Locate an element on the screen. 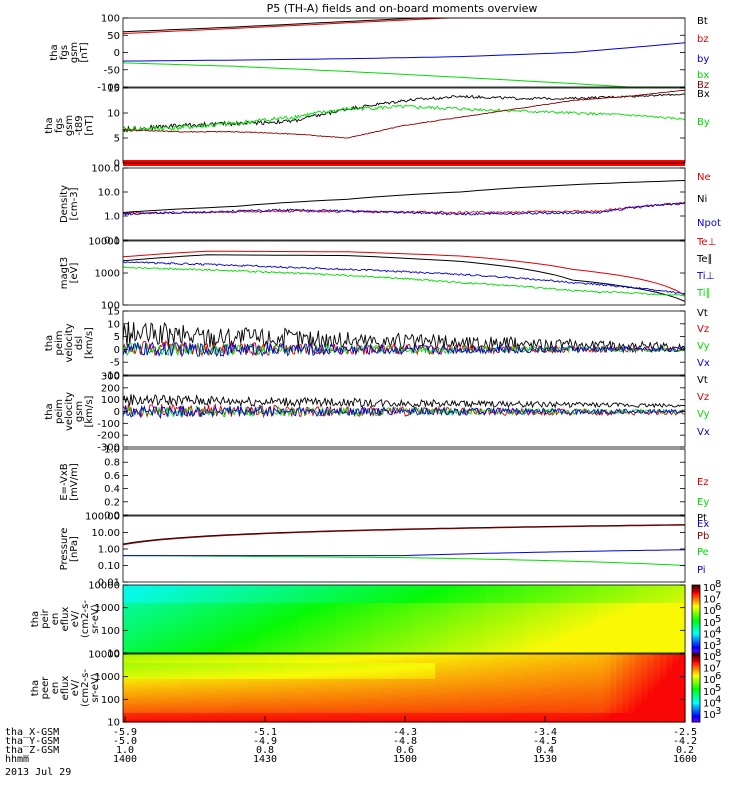 This screenshot has height=800, width=750. series-peim_gsm-Vt is located at coordinates (404, 401).